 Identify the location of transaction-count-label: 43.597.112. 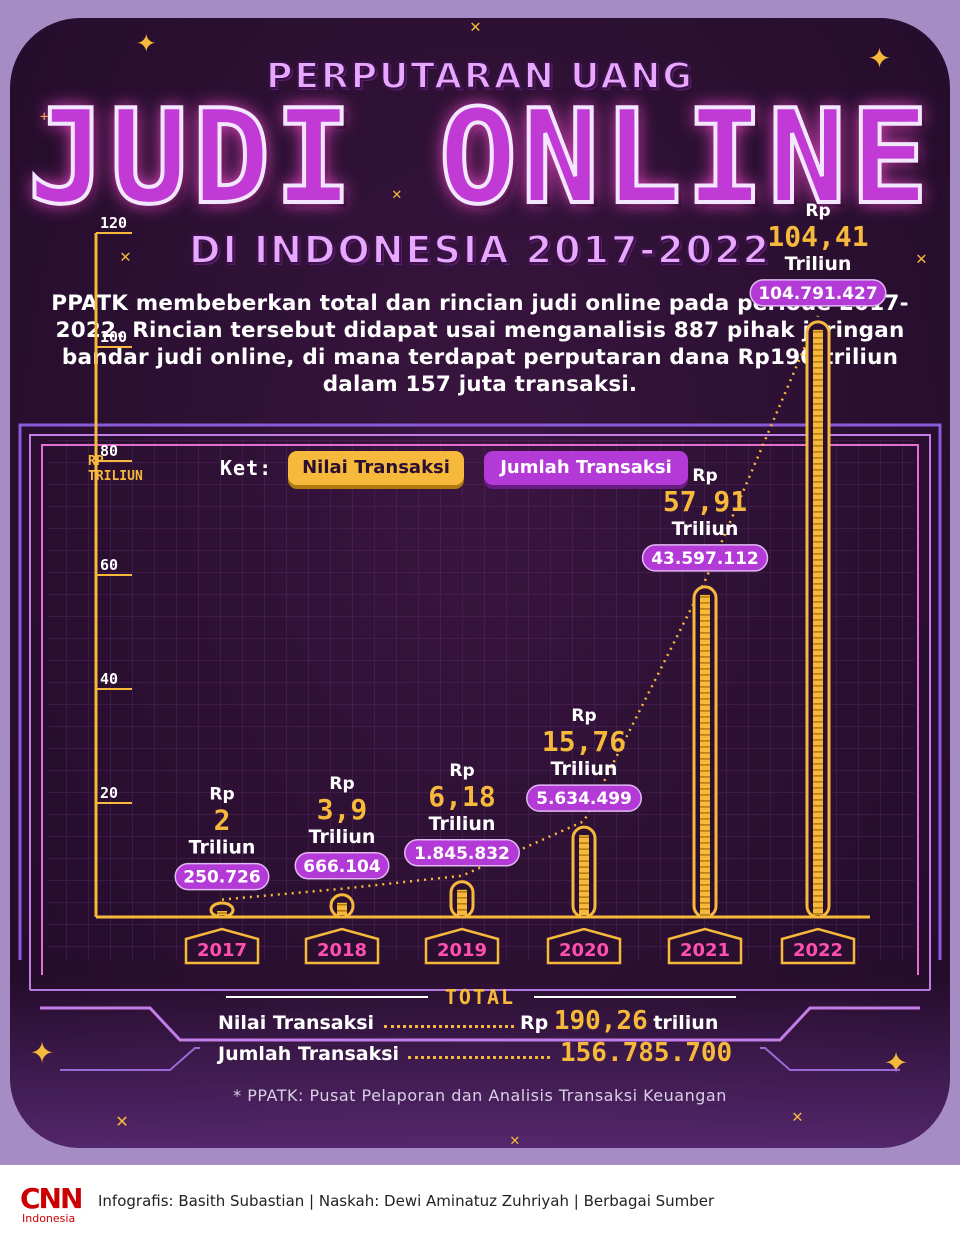
(705, 559).